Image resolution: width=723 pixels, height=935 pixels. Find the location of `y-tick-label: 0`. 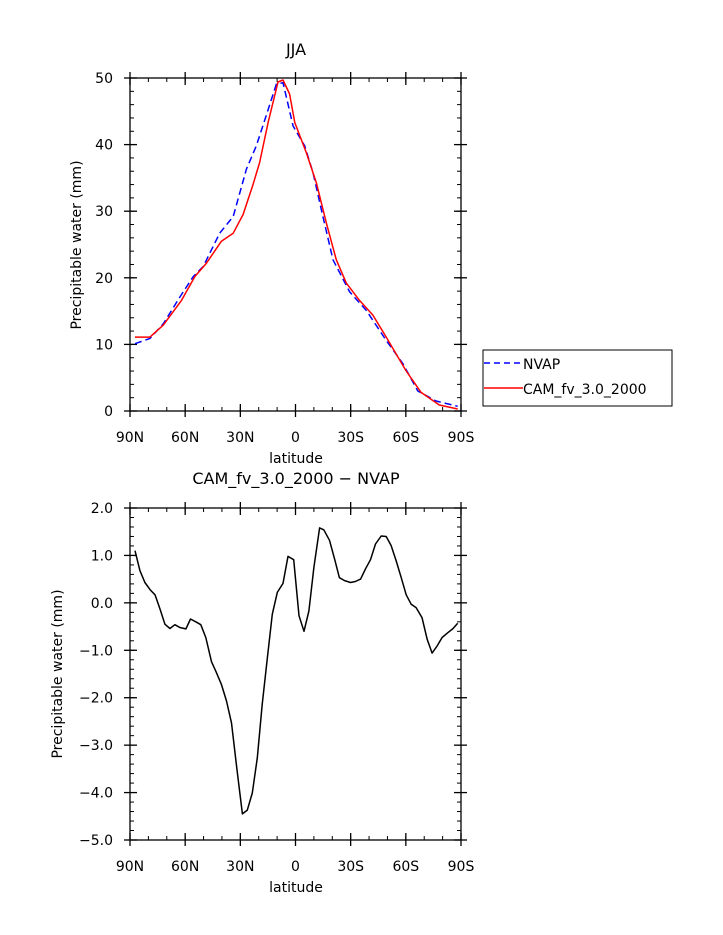

y-tick-label: 0 is located at coordinates (108, 412).